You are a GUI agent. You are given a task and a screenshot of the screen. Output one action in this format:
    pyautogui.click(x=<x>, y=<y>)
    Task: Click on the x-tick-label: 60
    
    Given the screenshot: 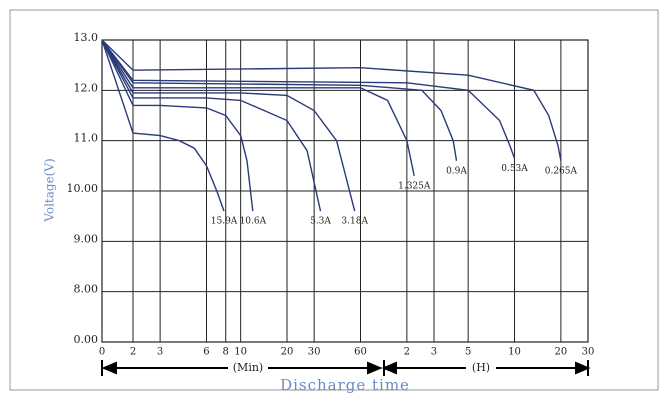 What is the action you would take?
    pyautogui.click(x=360, y=352)
    